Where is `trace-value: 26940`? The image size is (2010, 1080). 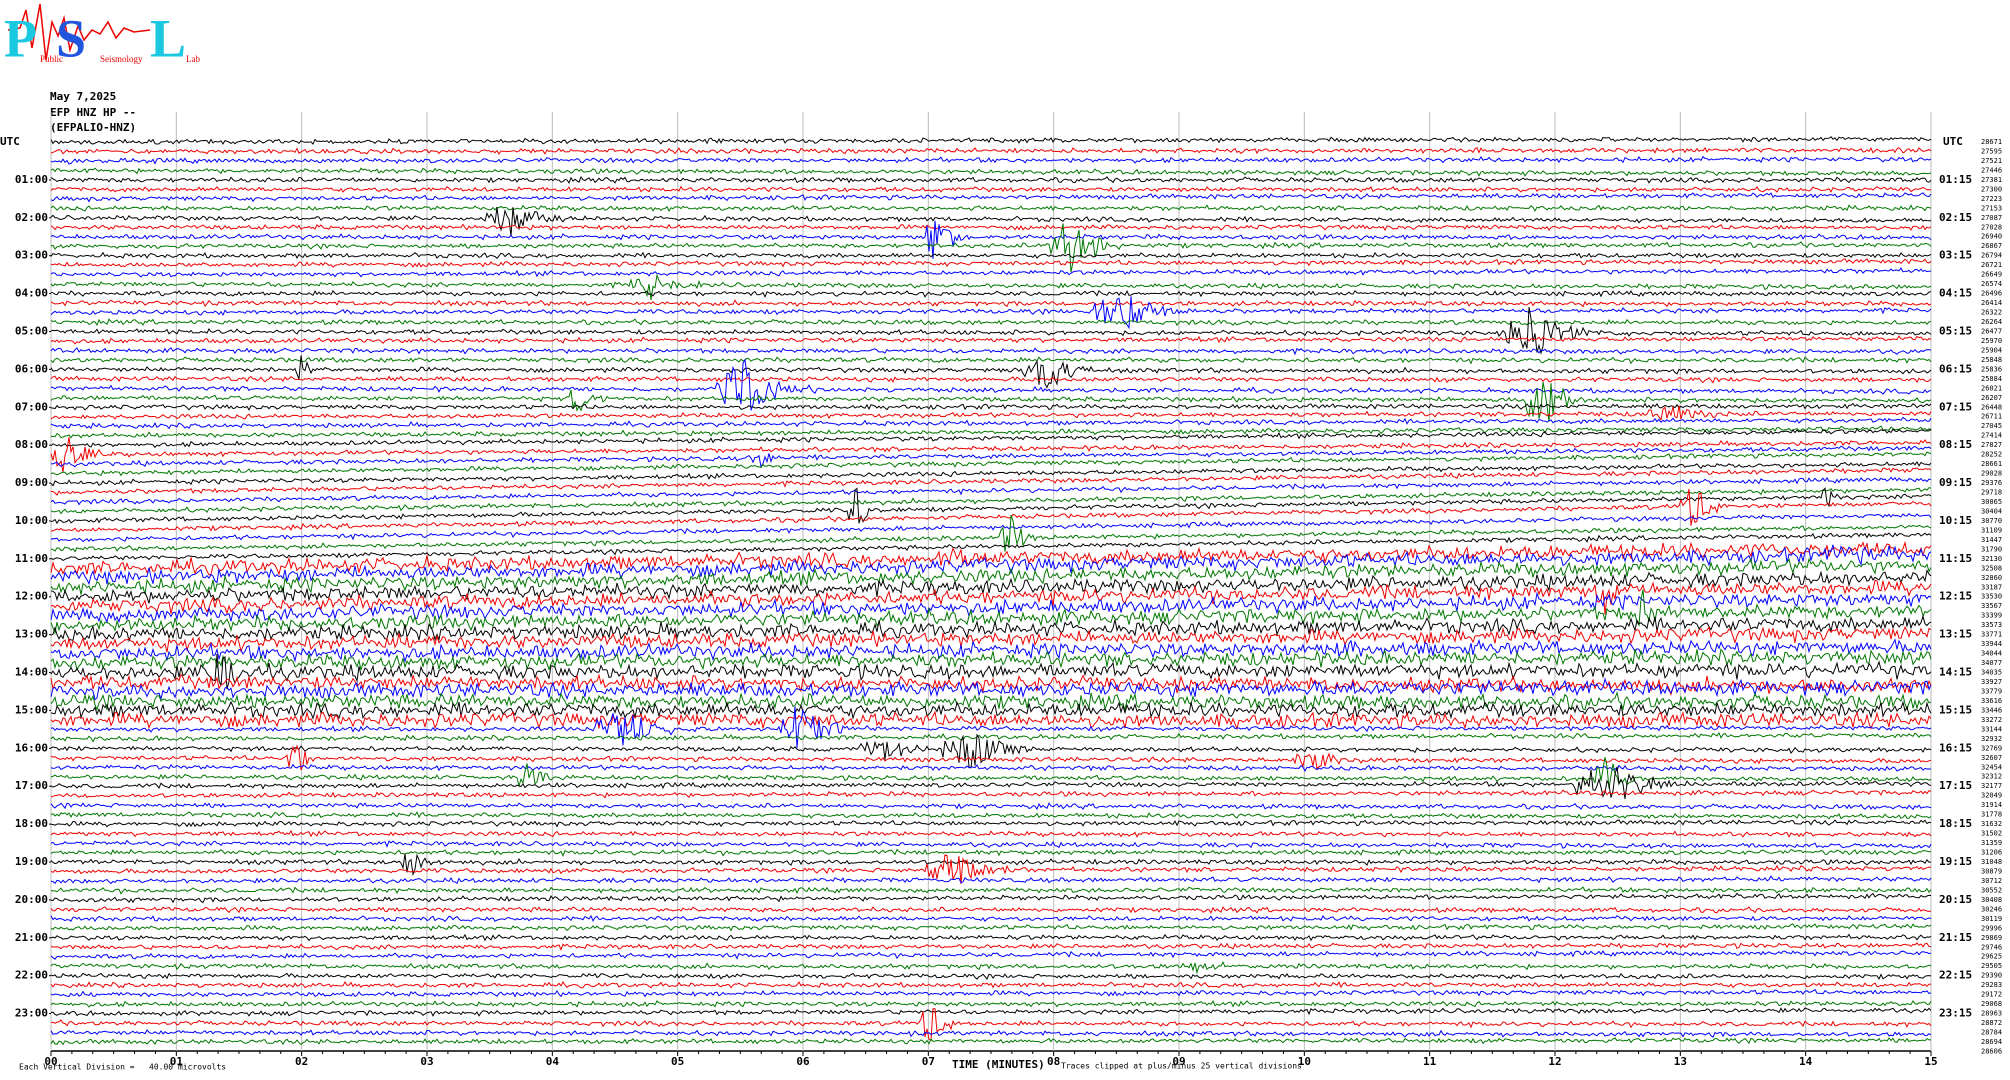 trace-value: 26940 is located at coordinates (1991, 237).